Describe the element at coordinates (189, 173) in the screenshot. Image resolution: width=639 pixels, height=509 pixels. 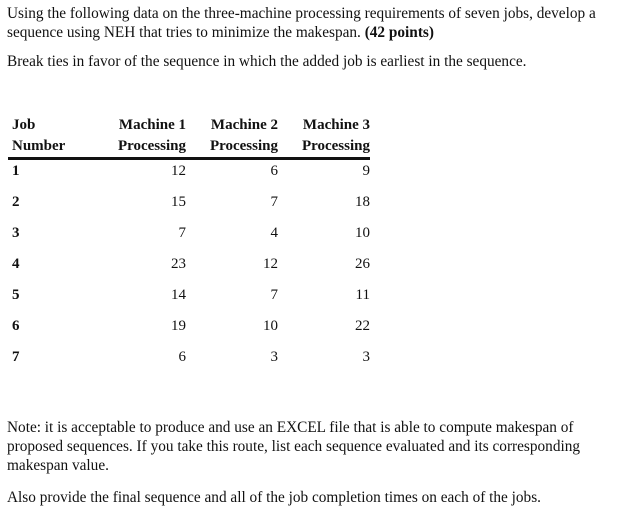
I see `table-row: 1 12 6 9` at that location.